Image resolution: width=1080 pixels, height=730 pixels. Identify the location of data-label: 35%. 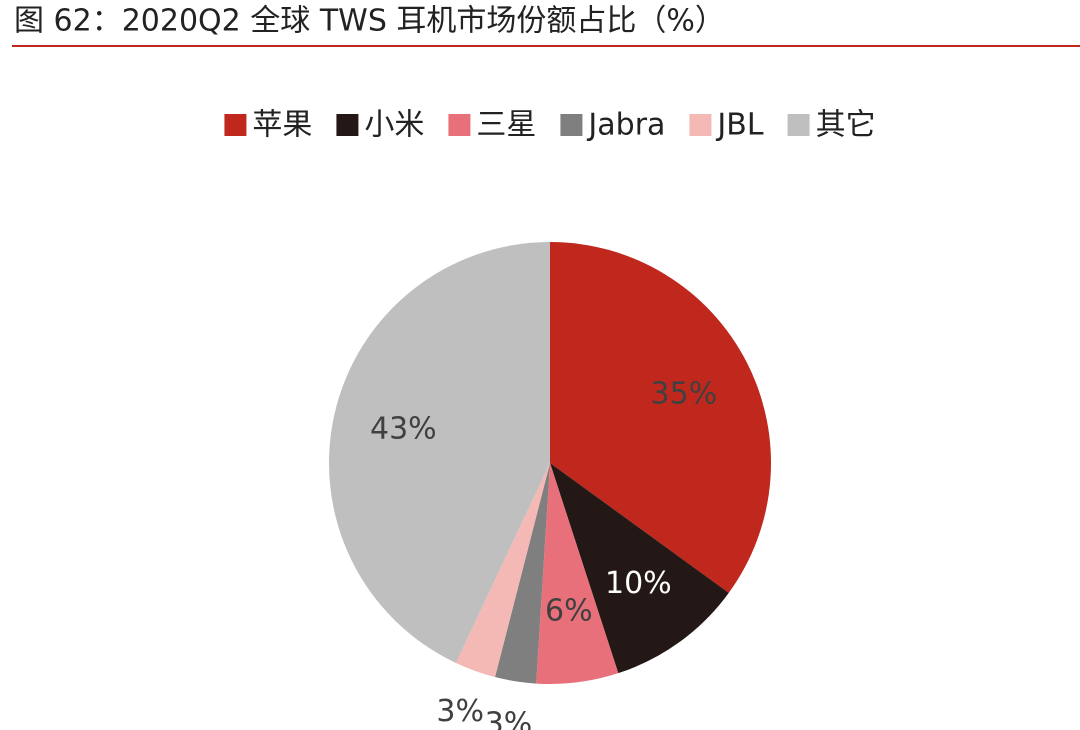
(684, 393).